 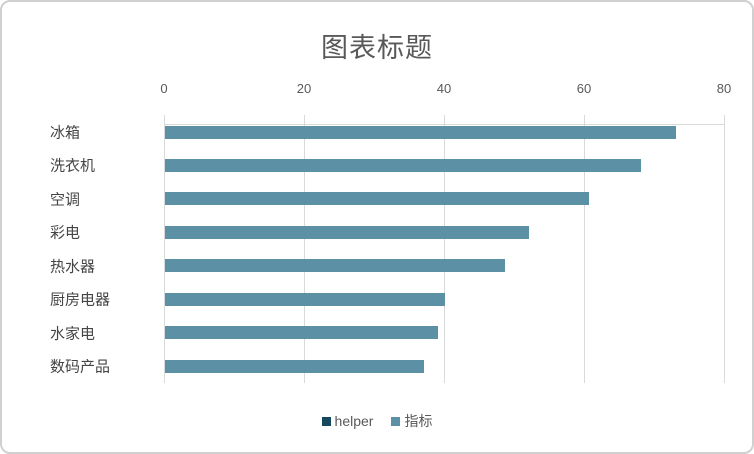 I want to click on axis-tick-label: 80, so click(x=724, y=88).